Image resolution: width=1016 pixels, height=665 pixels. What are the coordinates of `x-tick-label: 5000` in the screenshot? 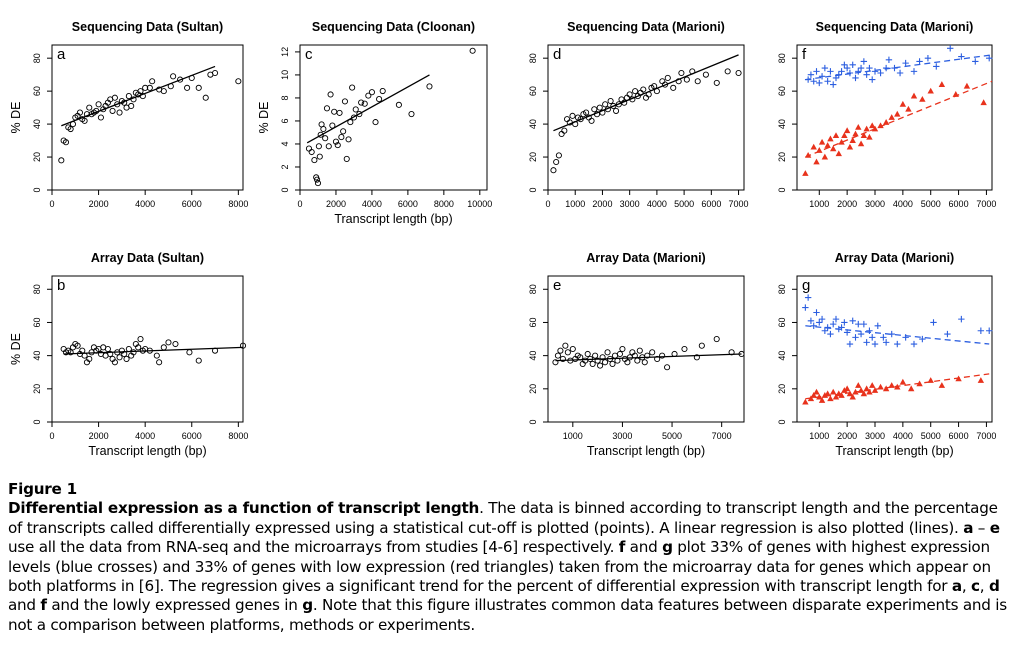 It's located at (684, 204).